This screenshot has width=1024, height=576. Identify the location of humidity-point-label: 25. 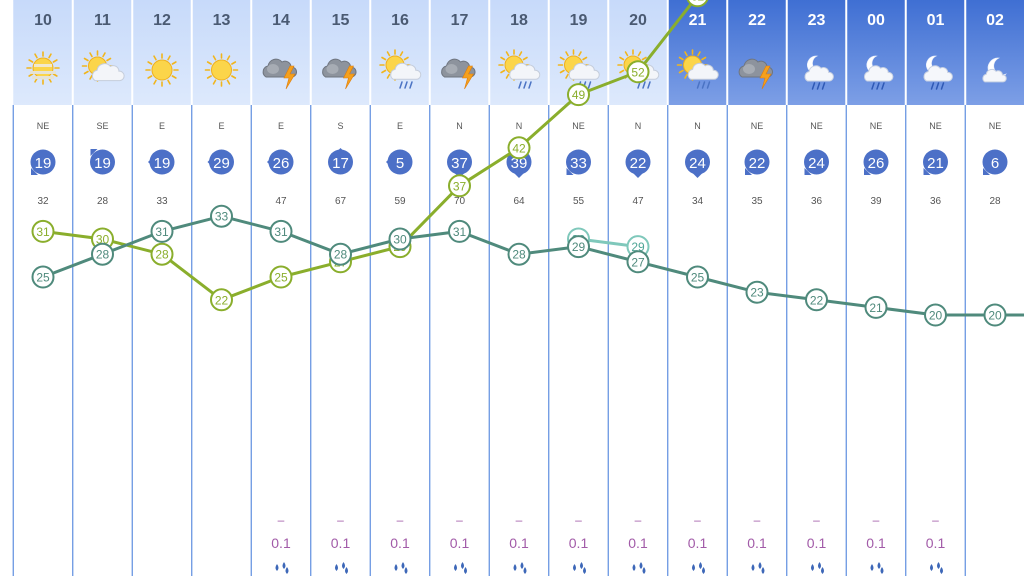
(281, 278).